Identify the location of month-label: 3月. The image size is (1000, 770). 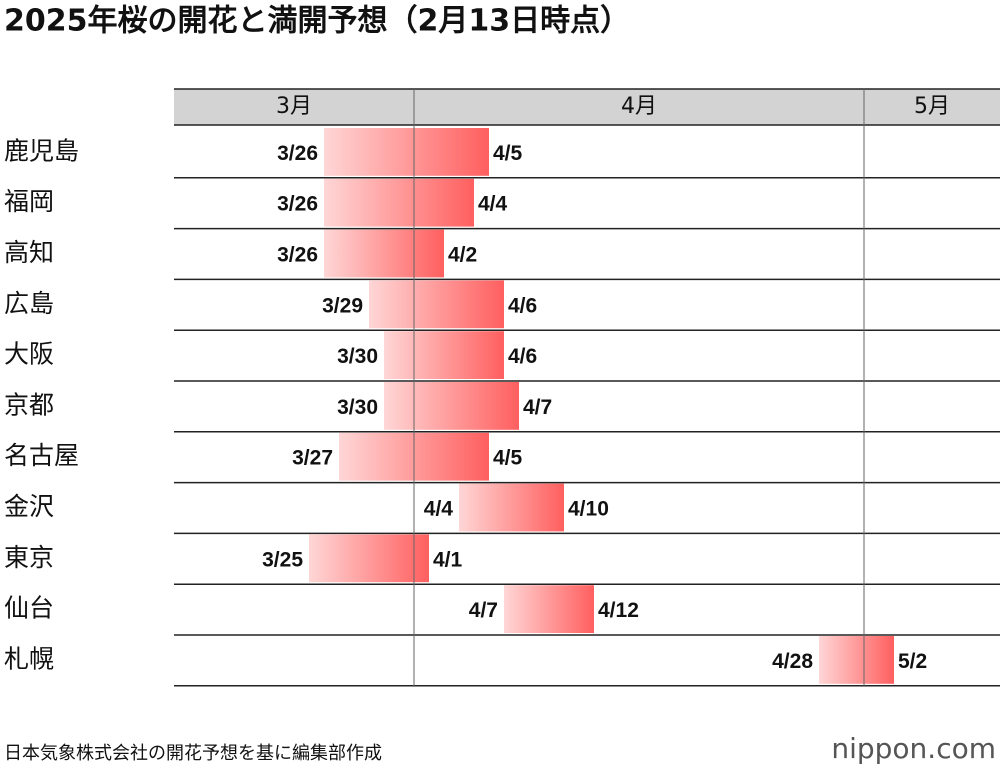
(294, 106).